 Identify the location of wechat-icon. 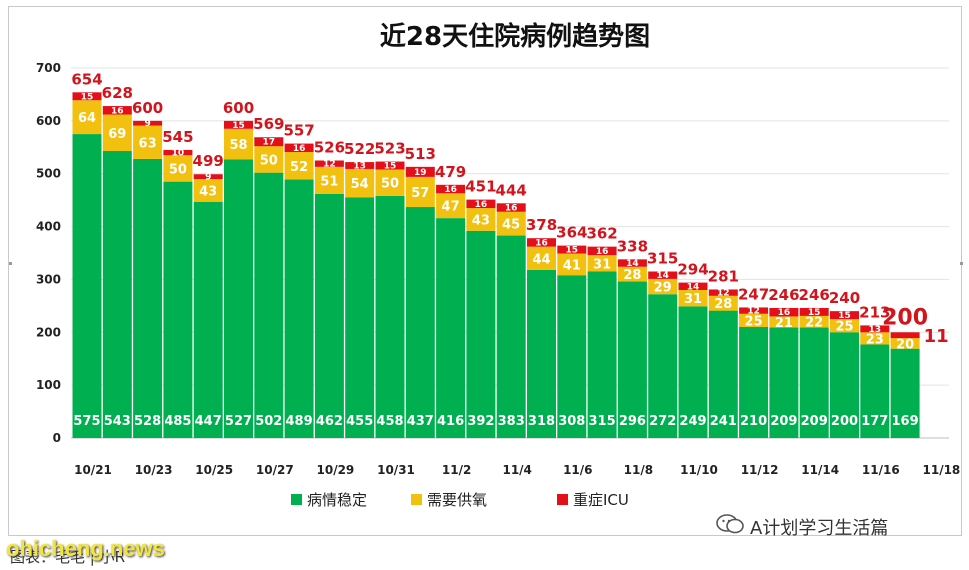
(730, 524).